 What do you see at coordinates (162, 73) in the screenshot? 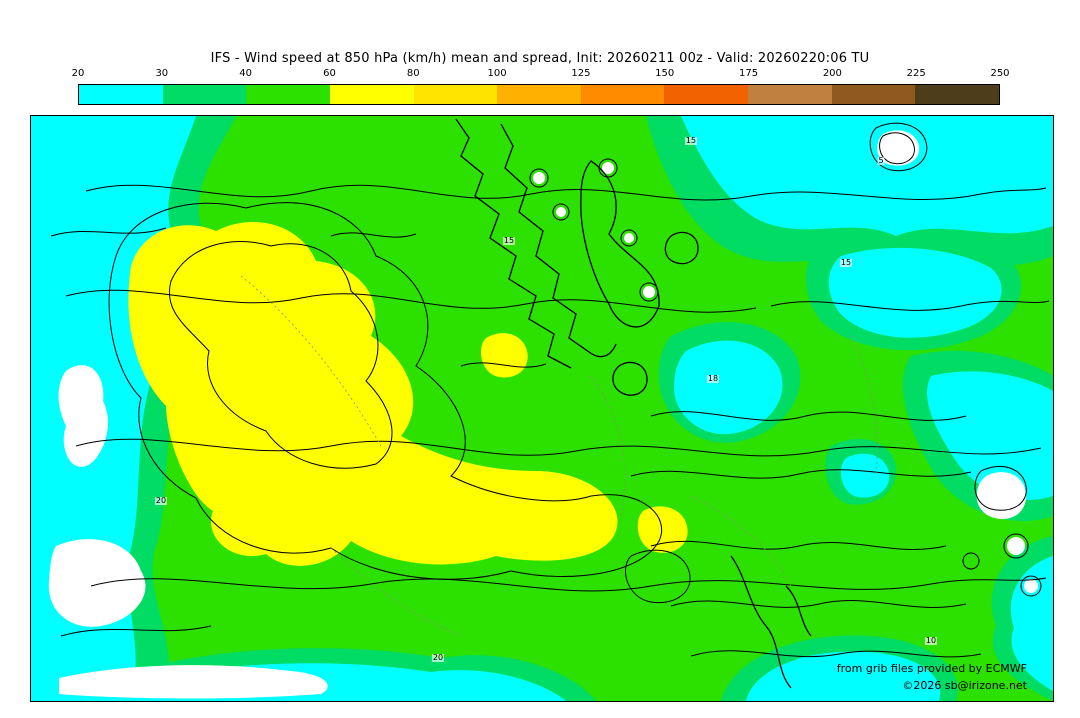
I see `colorbar-tick-label: 30` at bounding box center [162, 73].